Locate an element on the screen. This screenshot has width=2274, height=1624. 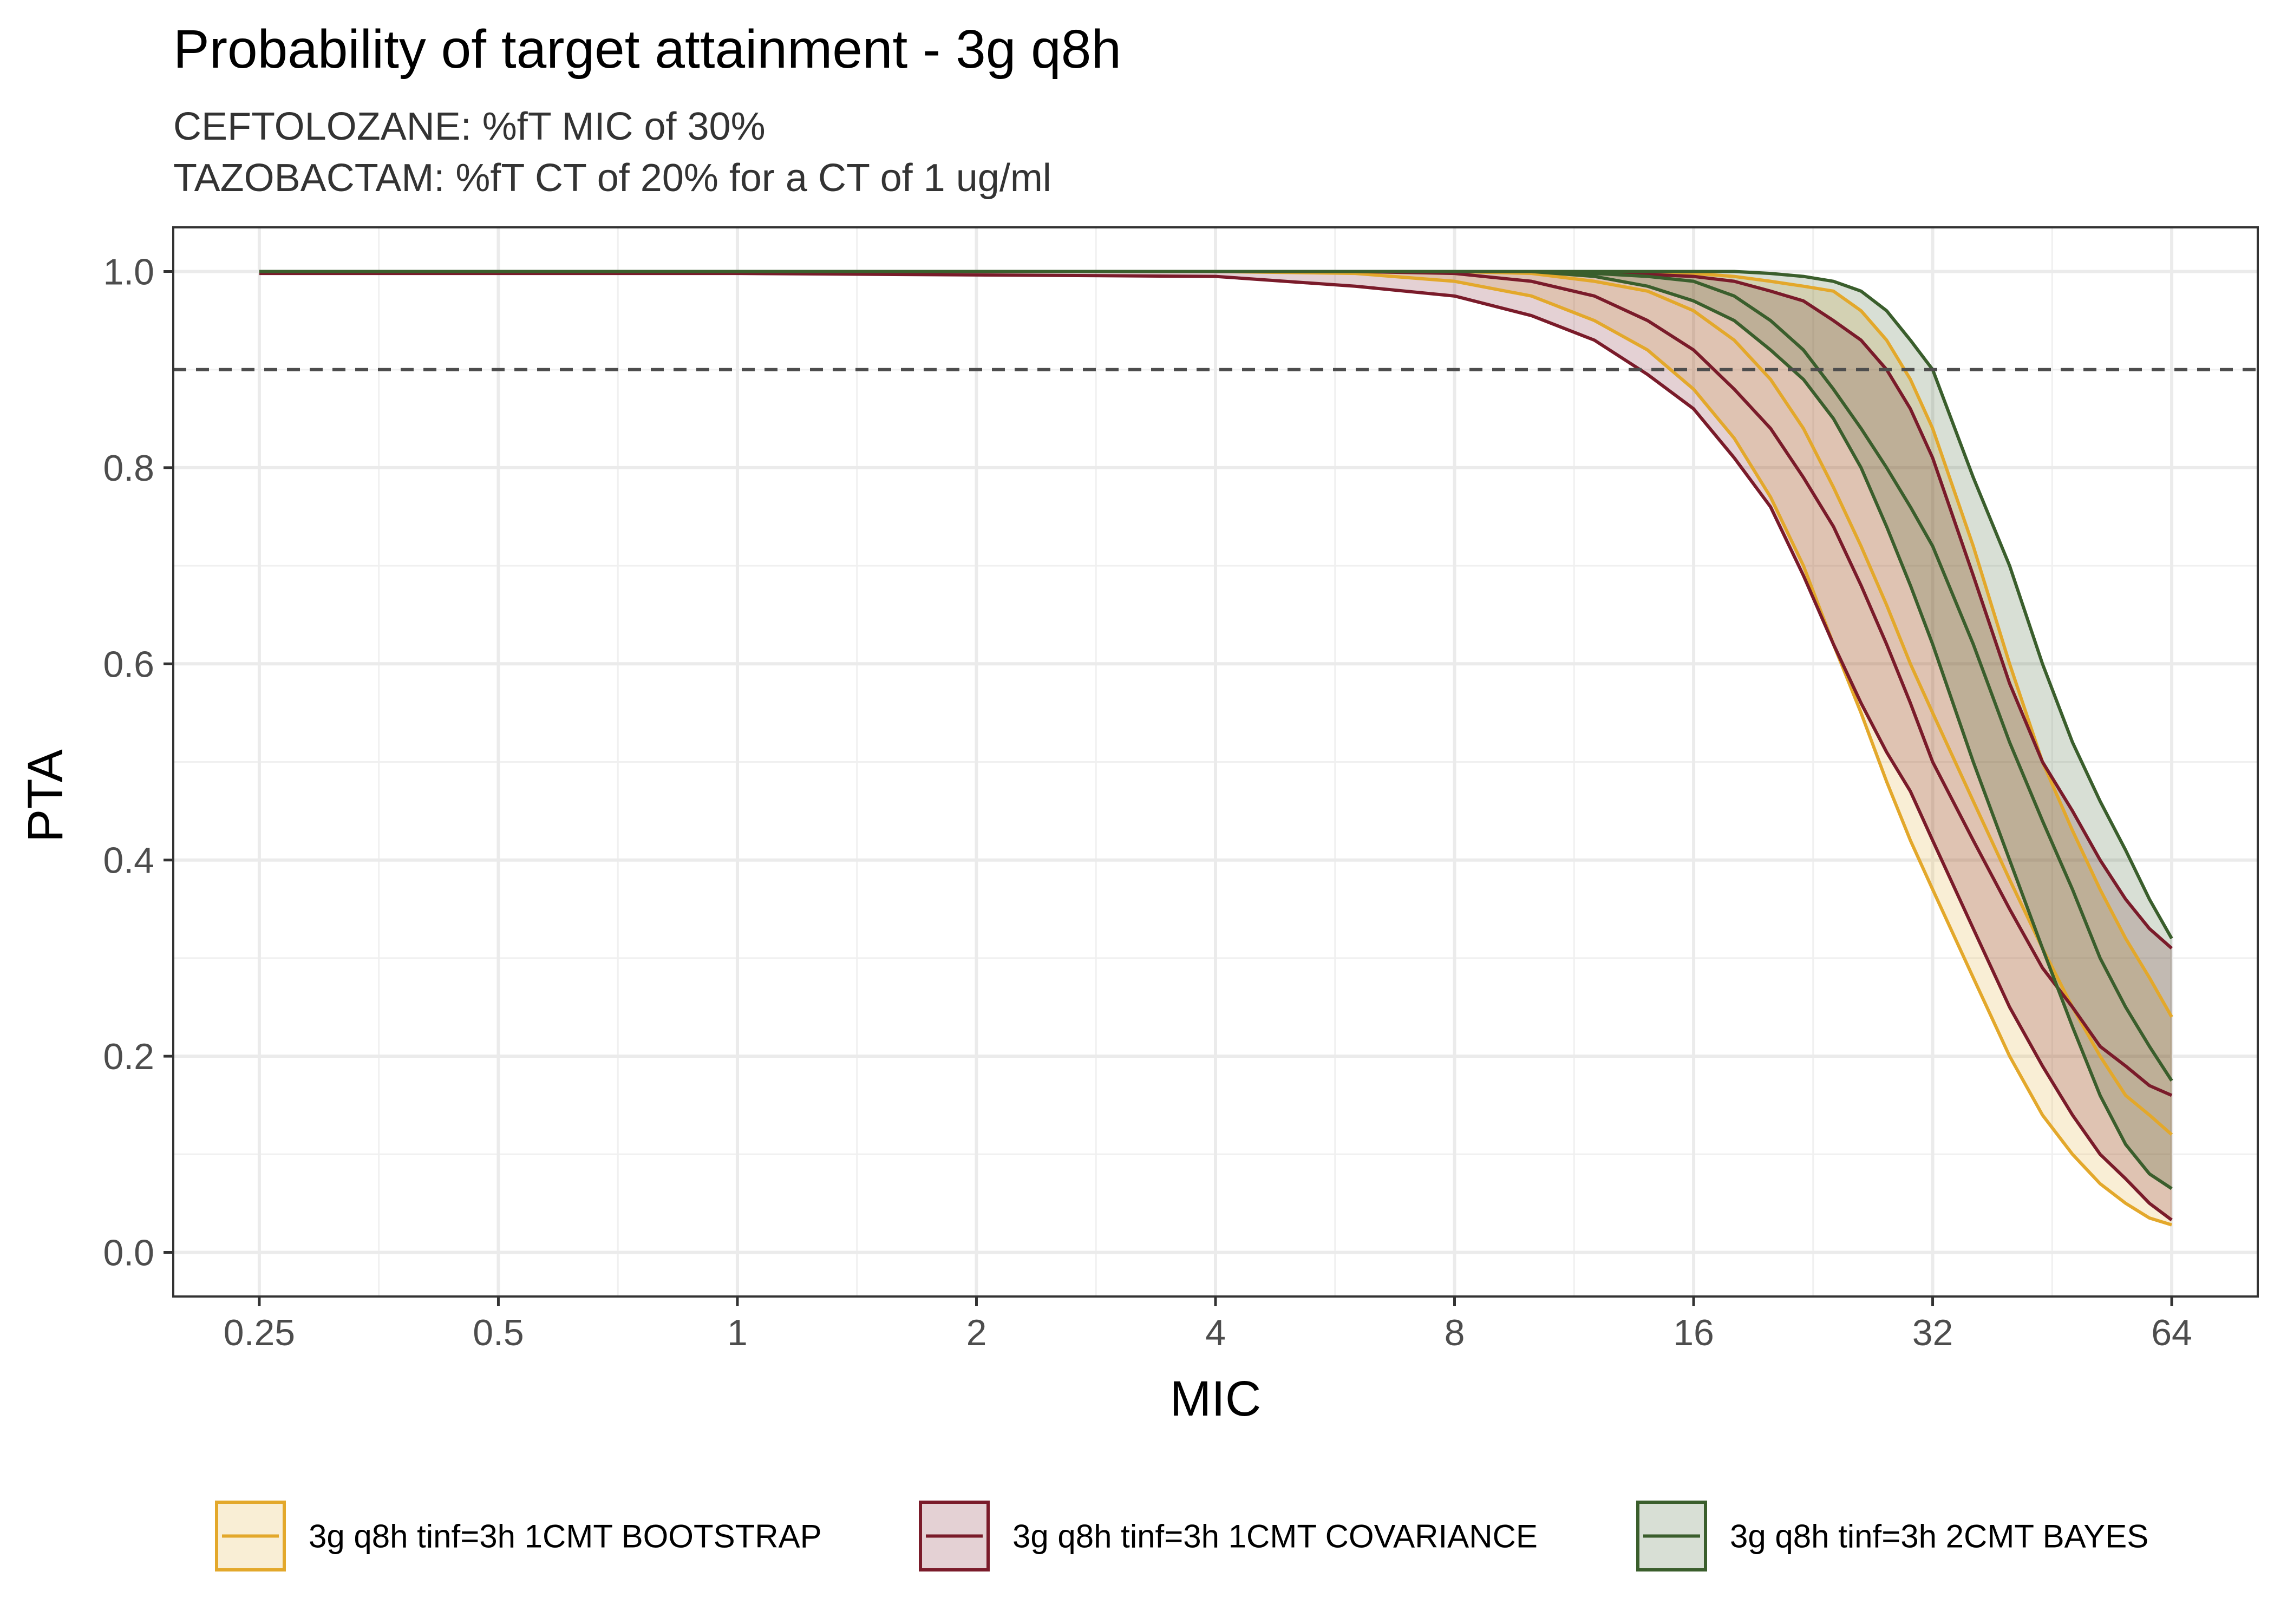
legend-label-1: 3g q8h tinf=3h 1CMT COVARIANCE is located at coordinates (1275, 1536).